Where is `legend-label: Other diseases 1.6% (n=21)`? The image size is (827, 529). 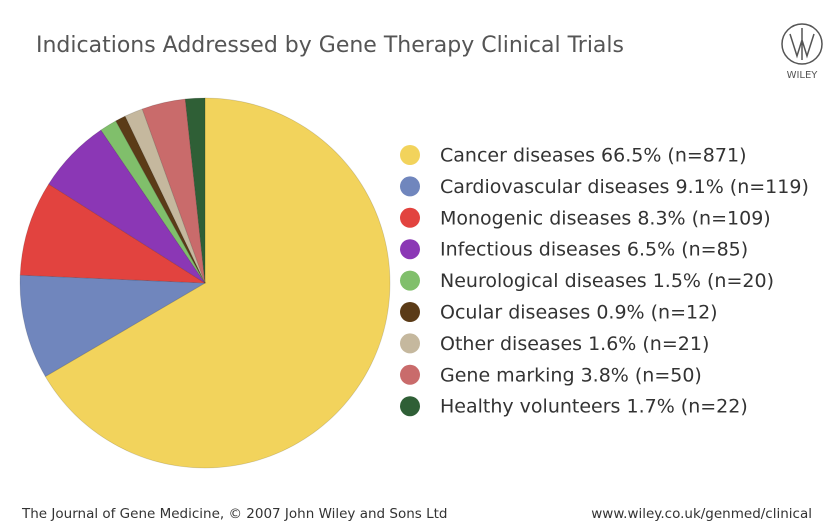
legend-label: Other diseases 1.6% (n=21) is located at coordinates (574, 344).